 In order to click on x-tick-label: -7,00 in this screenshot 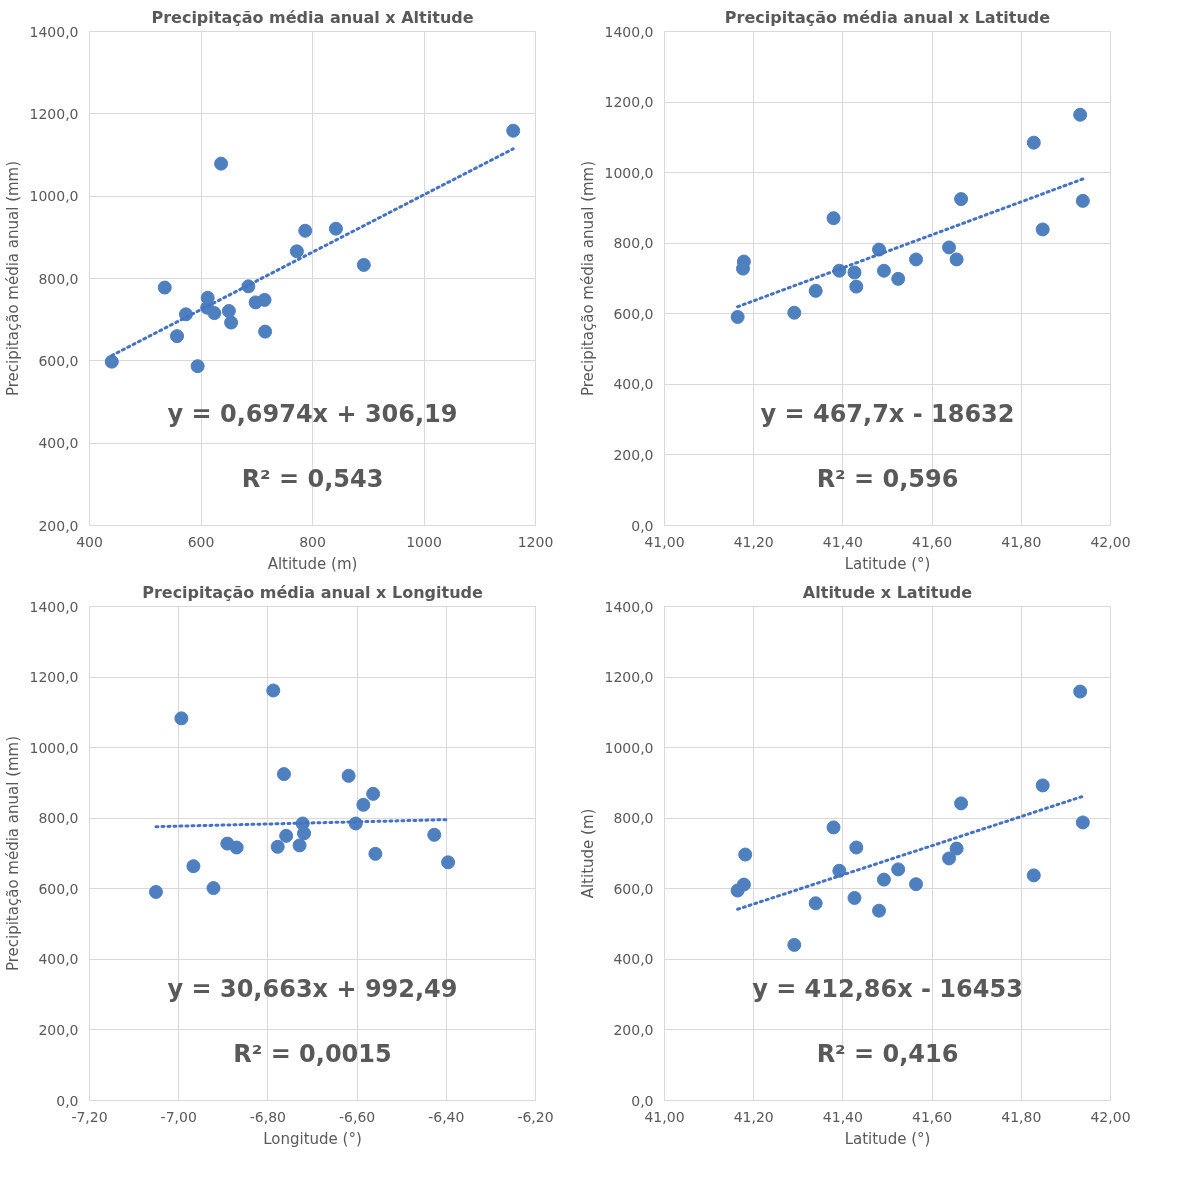, I will do `click(178, 1116)`.